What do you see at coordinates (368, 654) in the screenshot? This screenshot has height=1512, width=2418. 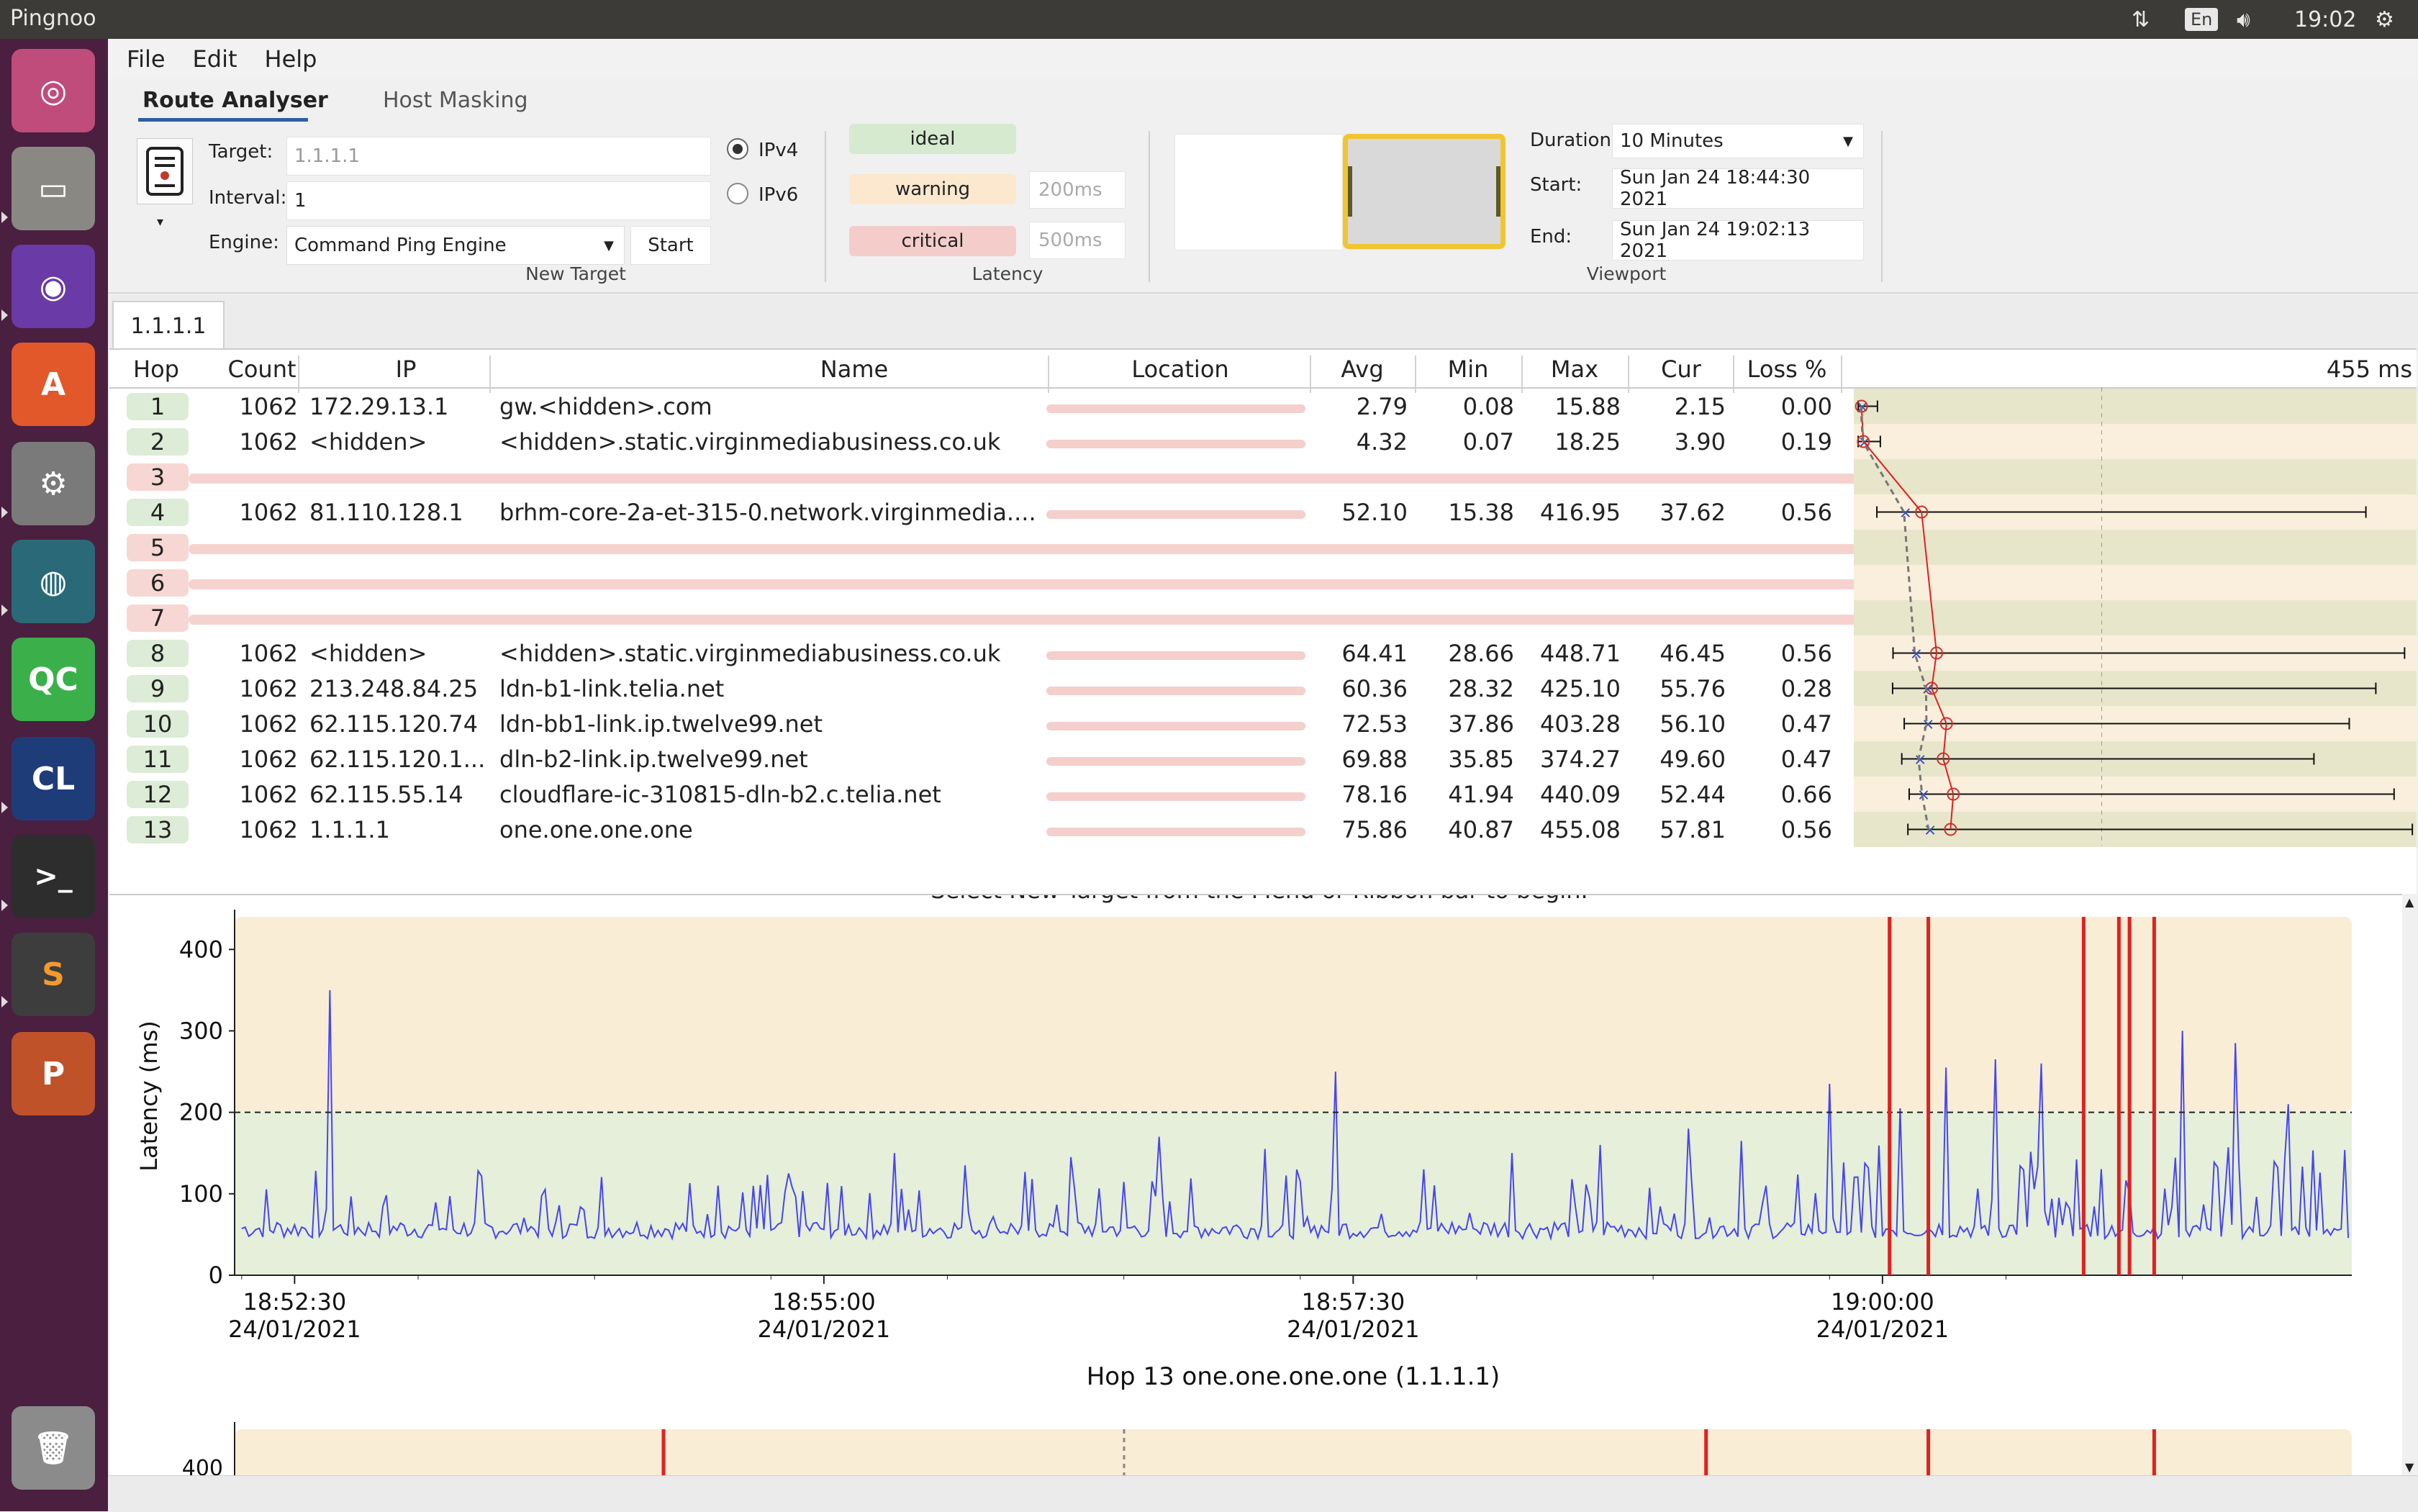 I see `cell-ip: <hidden>` at bounding box center [368, 654].